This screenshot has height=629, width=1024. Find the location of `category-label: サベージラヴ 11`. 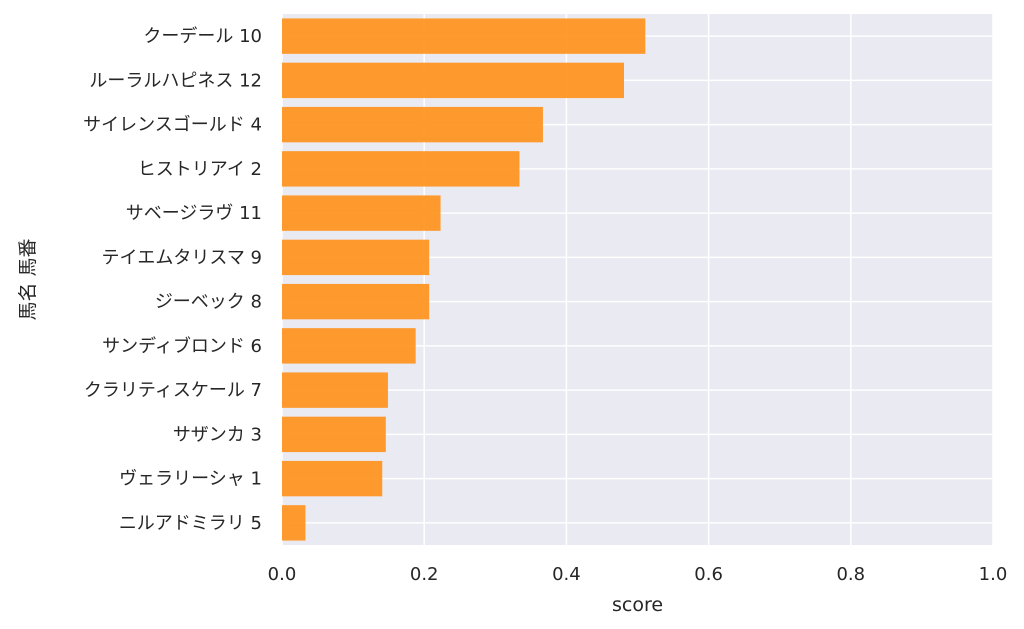

category-label: サベージラヴ 11 is located at coordinates (194, 213).